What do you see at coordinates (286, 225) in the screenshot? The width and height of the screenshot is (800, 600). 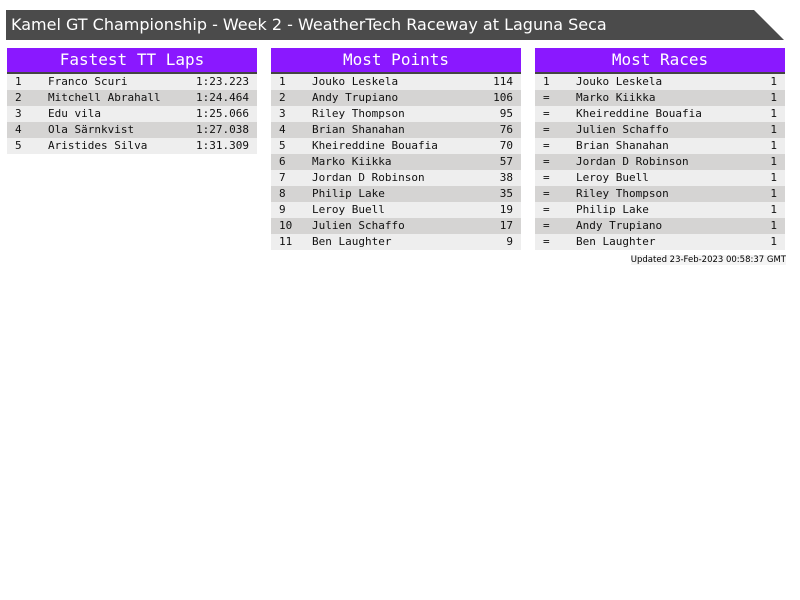 I see `rank-cell: 10` at bounding box center [286, 225].